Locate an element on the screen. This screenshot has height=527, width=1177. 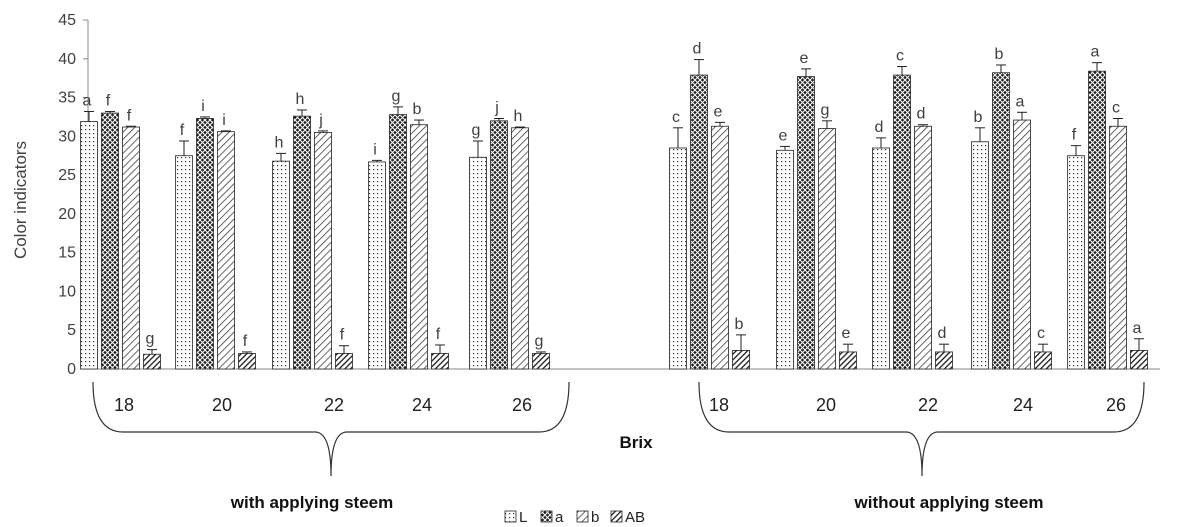
y-tick-label: 45 is located at coordinates (67, 20).